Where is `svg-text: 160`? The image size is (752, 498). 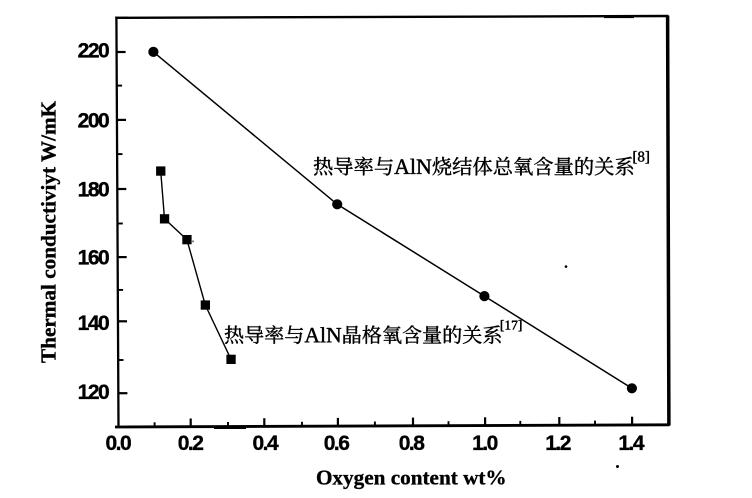 svg-text: 160 is located at coordinates (93, 258).